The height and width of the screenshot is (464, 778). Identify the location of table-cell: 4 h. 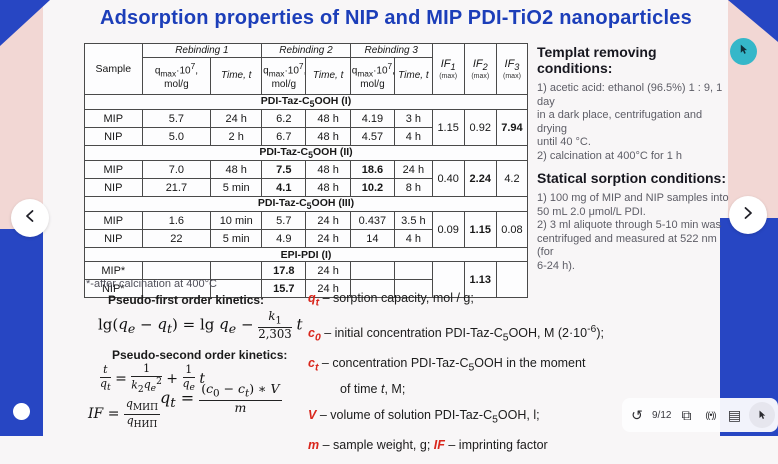
(413, 239).